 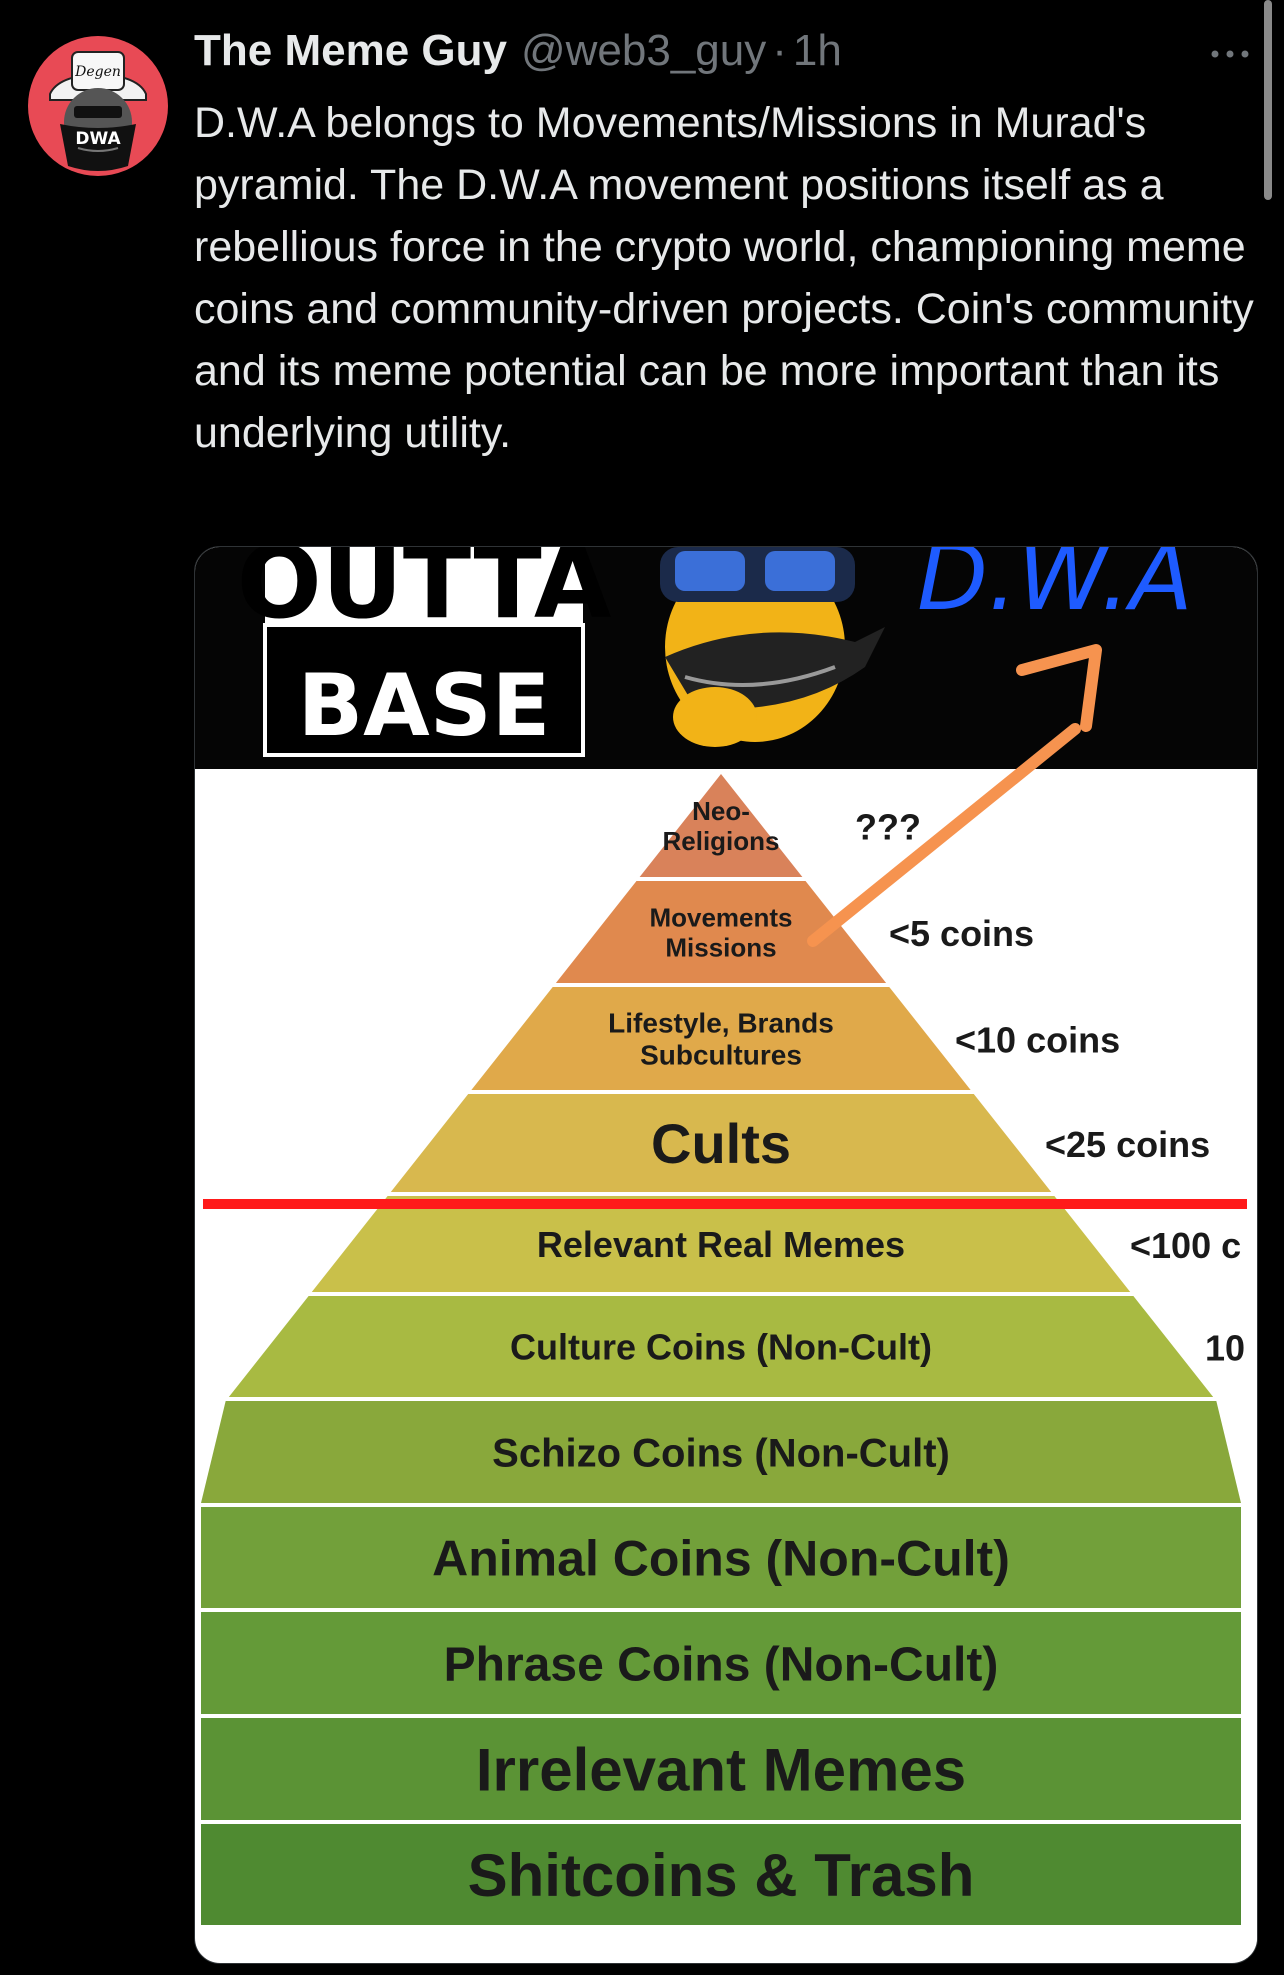 I want to click on author-handle: @web3_guy, so click(x=643, y=50).